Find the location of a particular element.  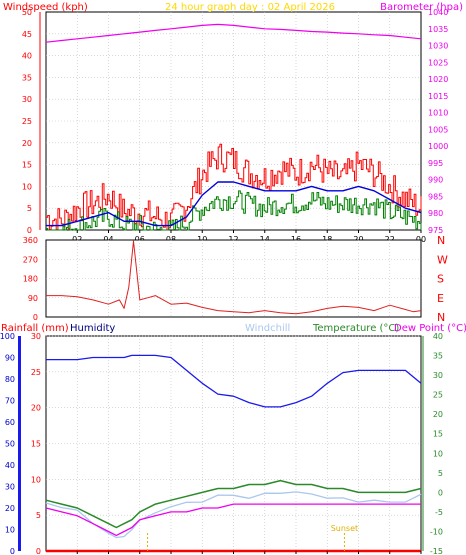

direction-tick-label: 0 is located at coordinates (35, 317).